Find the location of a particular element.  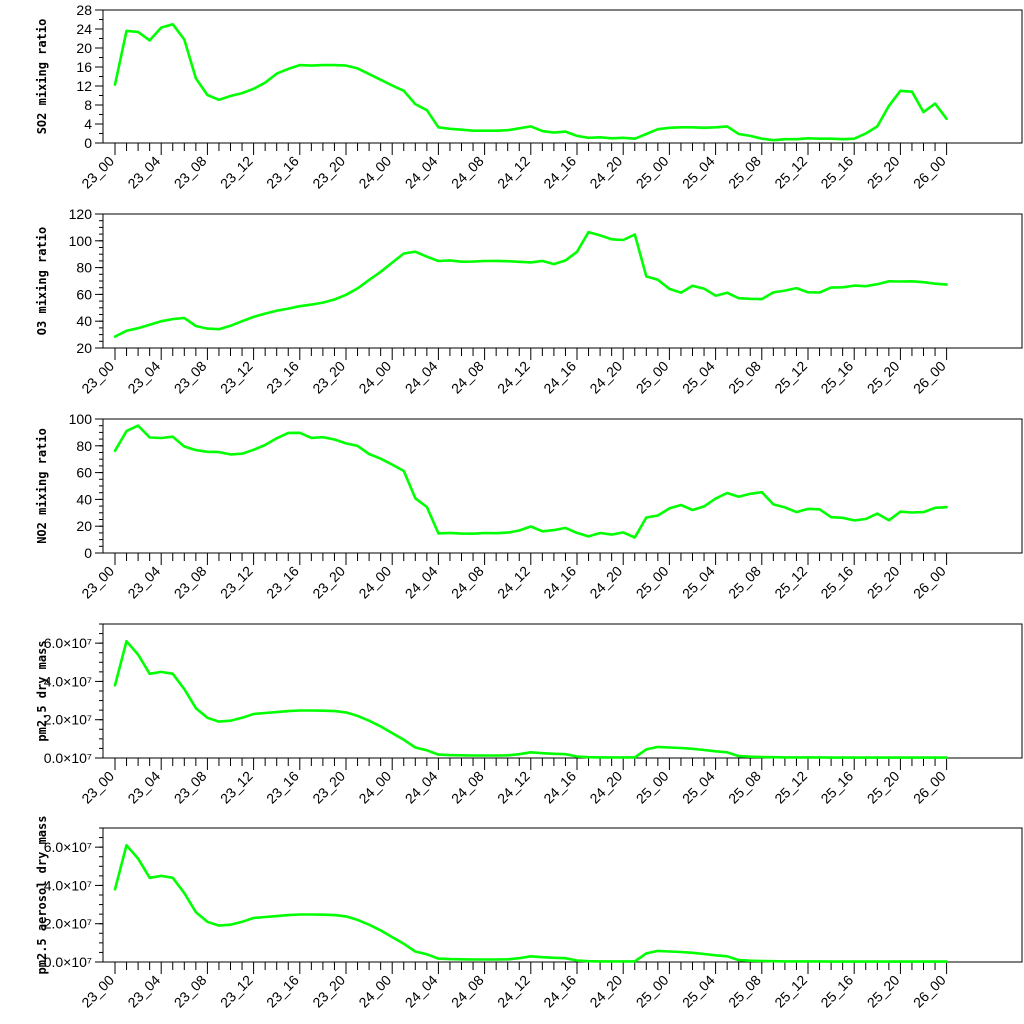

y-tick-label: 80 is located at coordinates (84, 268).